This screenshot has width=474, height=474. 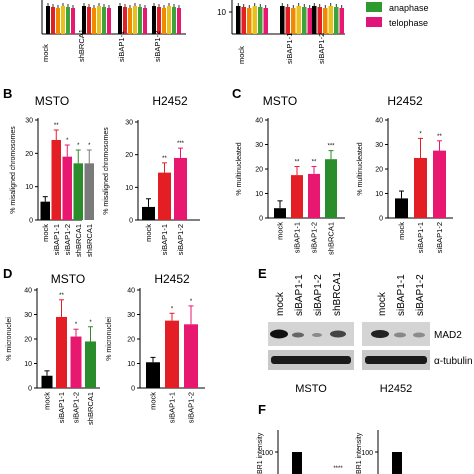 What do you see at coordinates (359, 453) in the screenshot?
I see `panel-f-right-ylabel: BR1 intensity` at bounding box center [359, 453].